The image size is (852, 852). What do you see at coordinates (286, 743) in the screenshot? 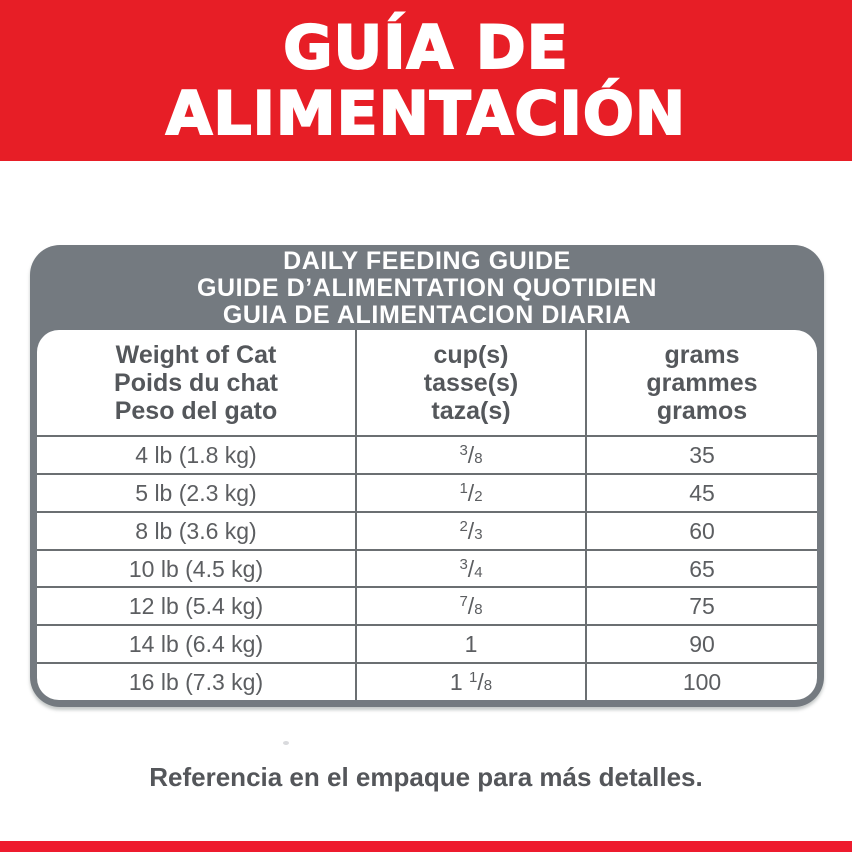
I see `image-speck-artifact` at bounding box center [286, 743].